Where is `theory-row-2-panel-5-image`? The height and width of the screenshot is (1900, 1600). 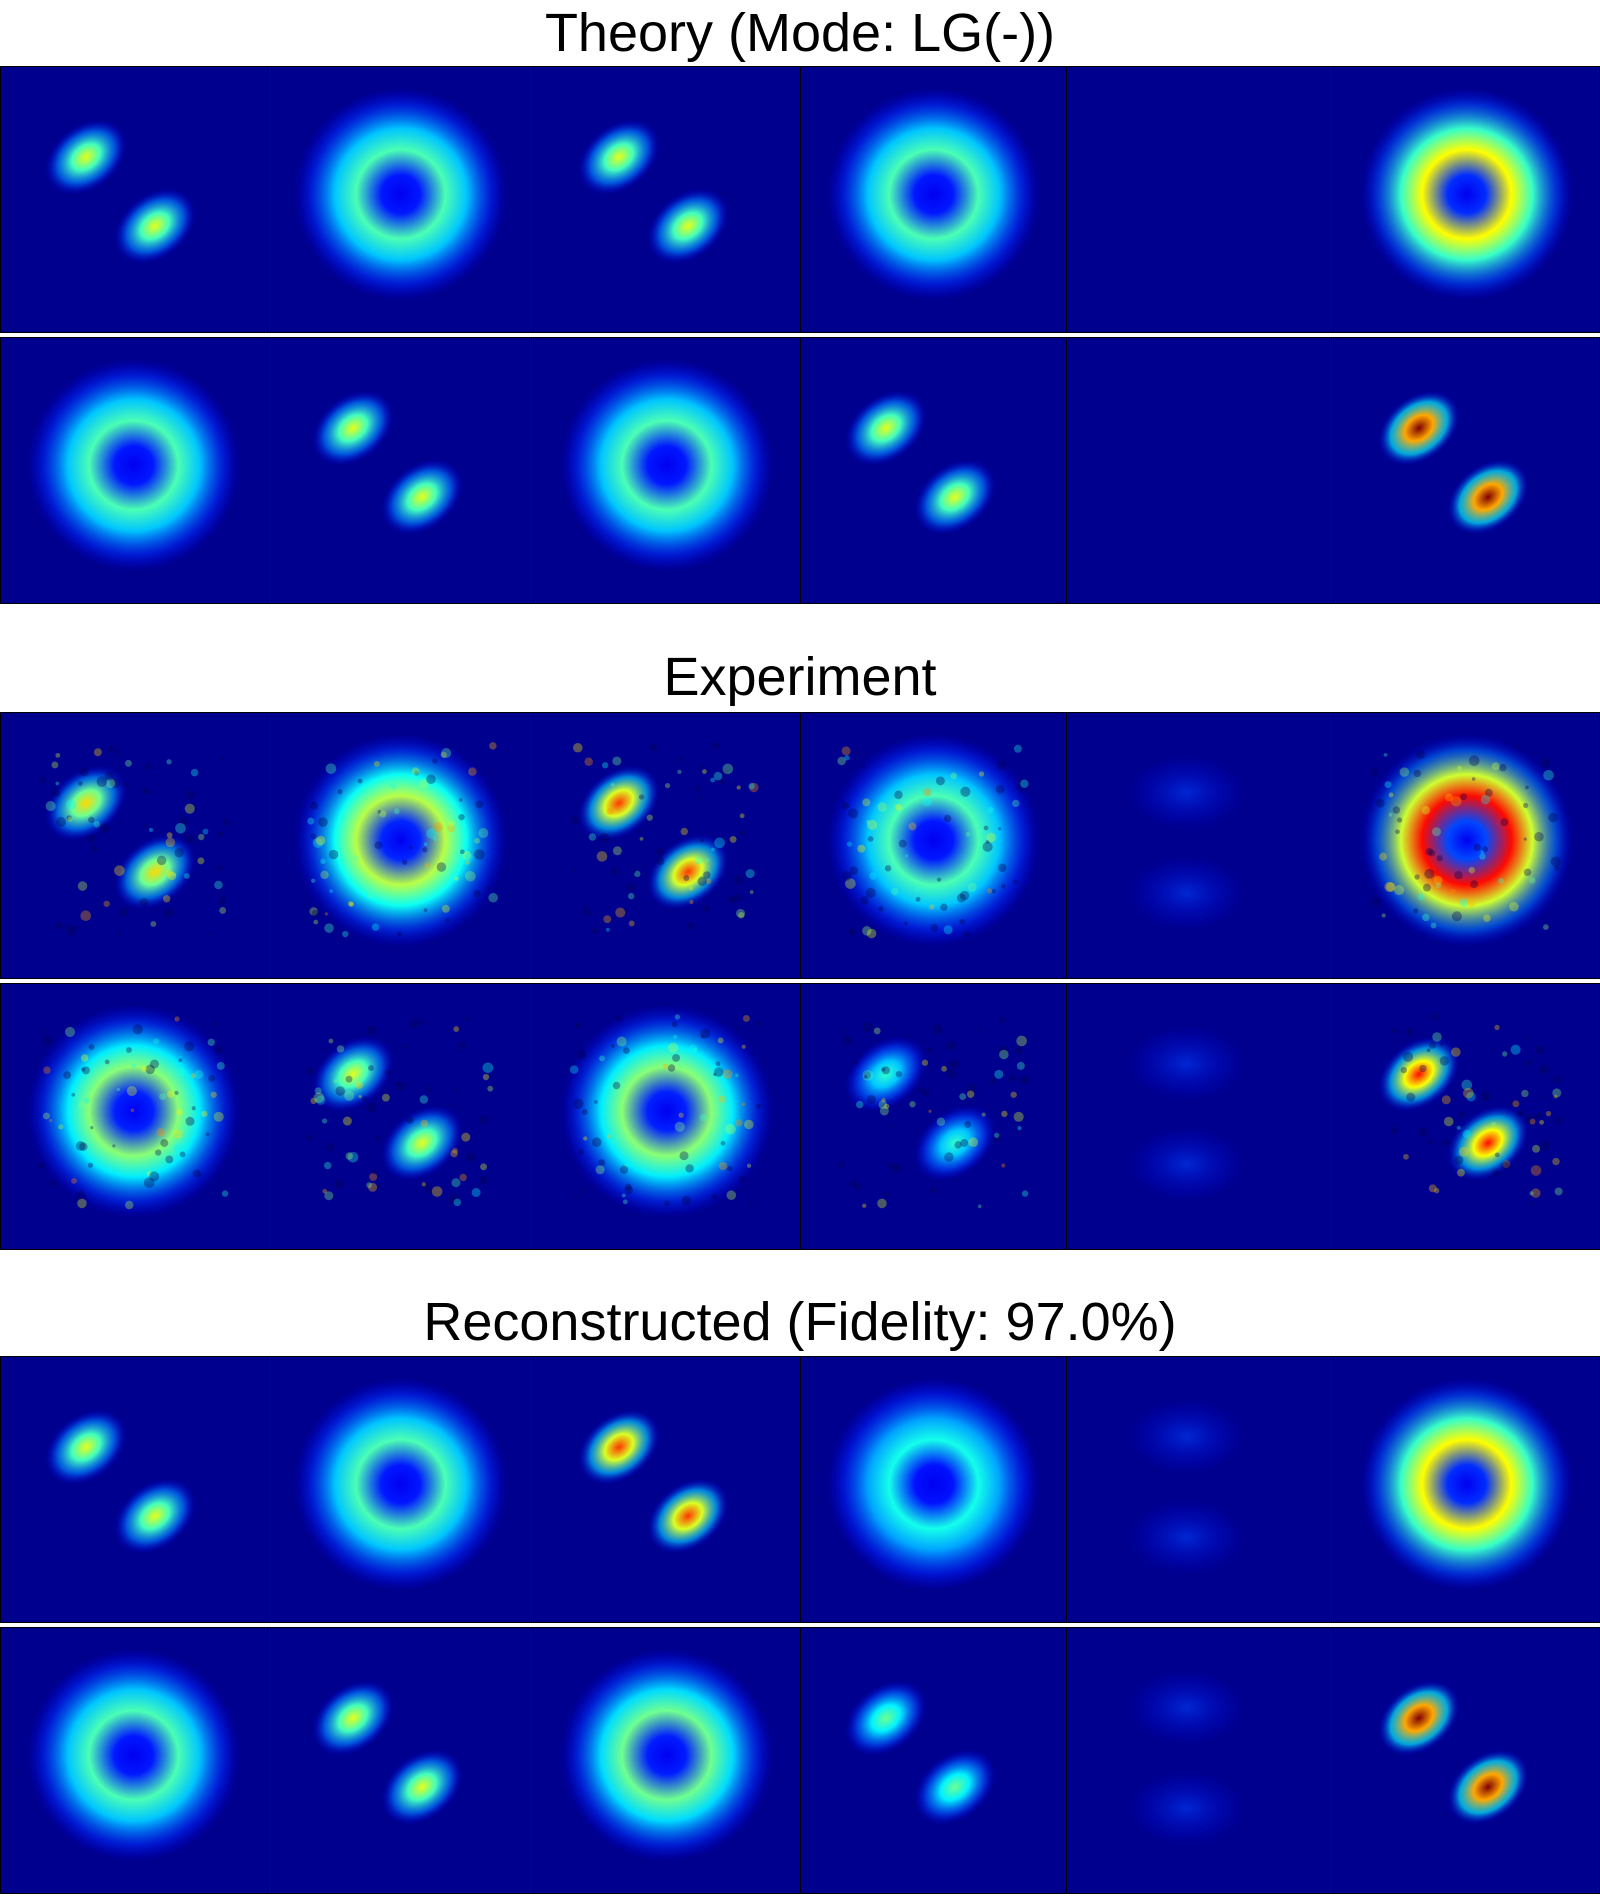 theory-row-2-panel-5-image is located at coordinates (1200, 470).